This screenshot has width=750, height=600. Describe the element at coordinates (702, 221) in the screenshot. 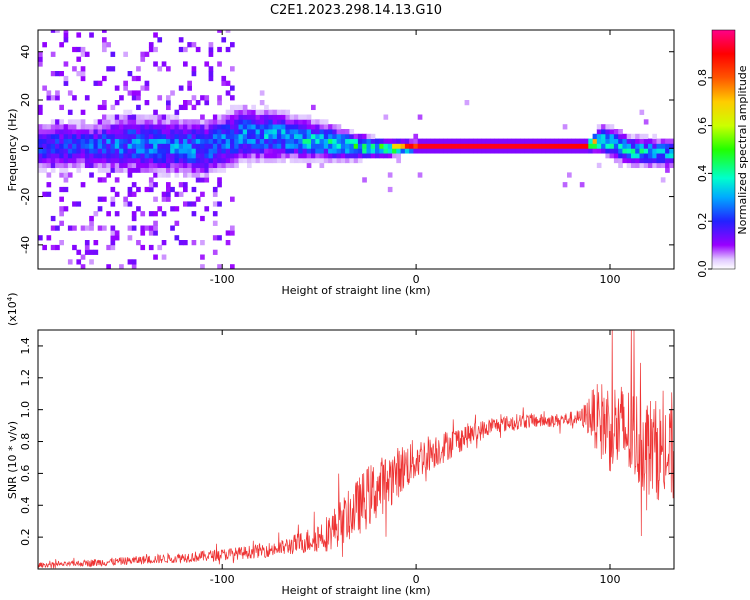

I see `colorbar-tick-label: 0.2` at that location.